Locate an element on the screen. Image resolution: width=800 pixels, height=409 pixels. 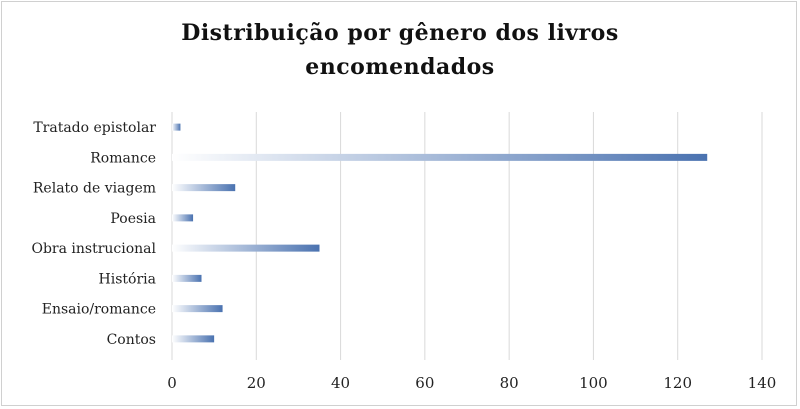
x-tick-labels: 0 20 40 60 80 100 120 140 is located at coordinates (471, 383).